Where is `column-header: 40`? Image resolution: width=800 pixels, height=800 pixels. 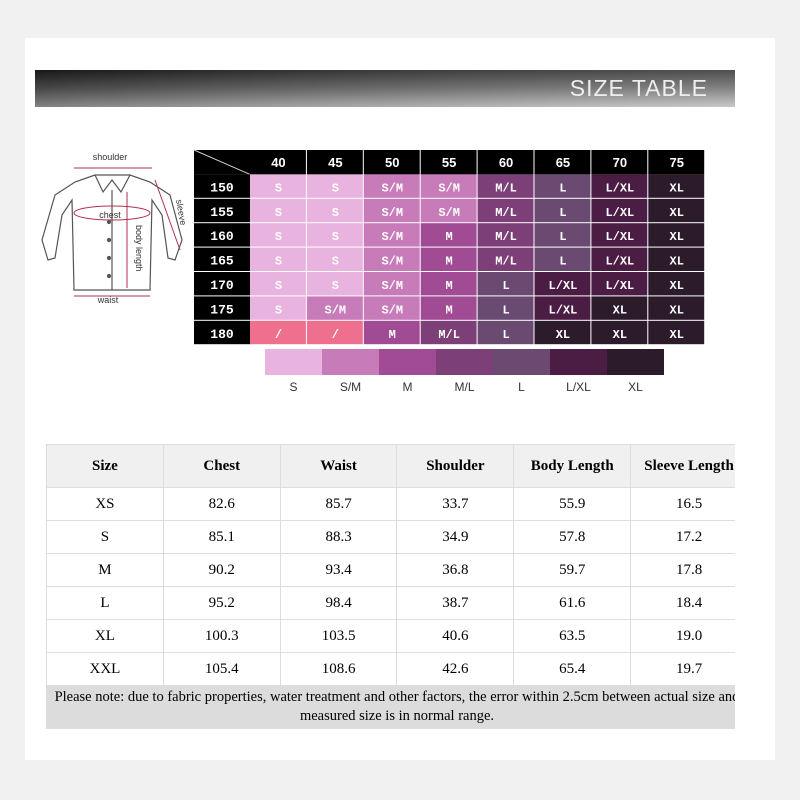
column-header: 40 is located at coordinates (278, 162).